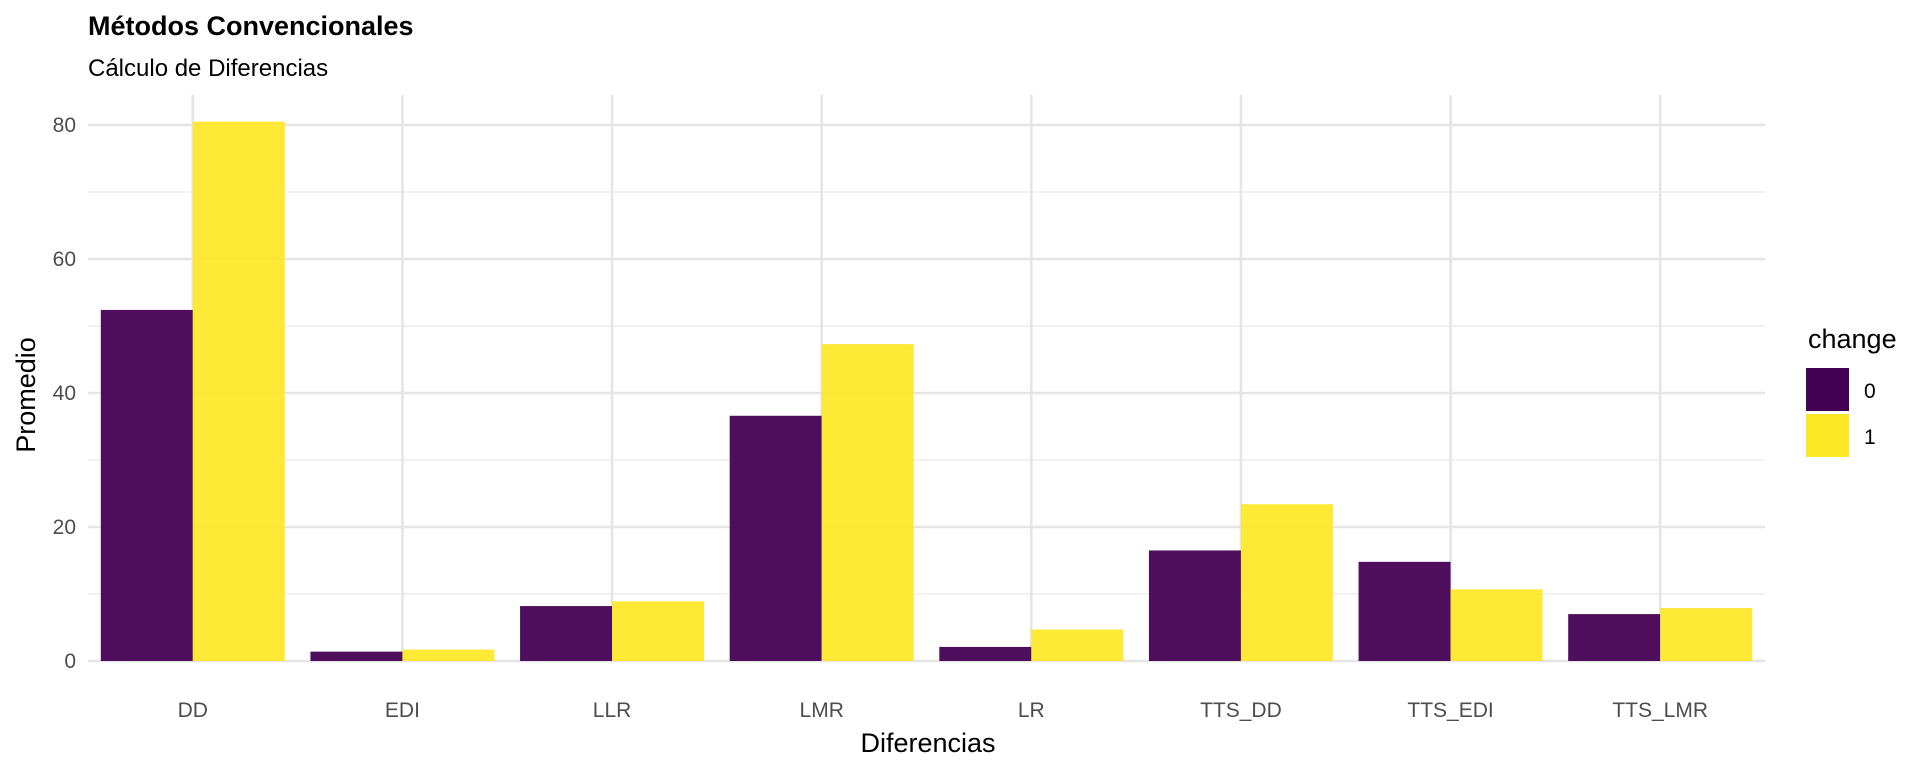  I want to click on y-tick-label: 40, so click(64, 393).